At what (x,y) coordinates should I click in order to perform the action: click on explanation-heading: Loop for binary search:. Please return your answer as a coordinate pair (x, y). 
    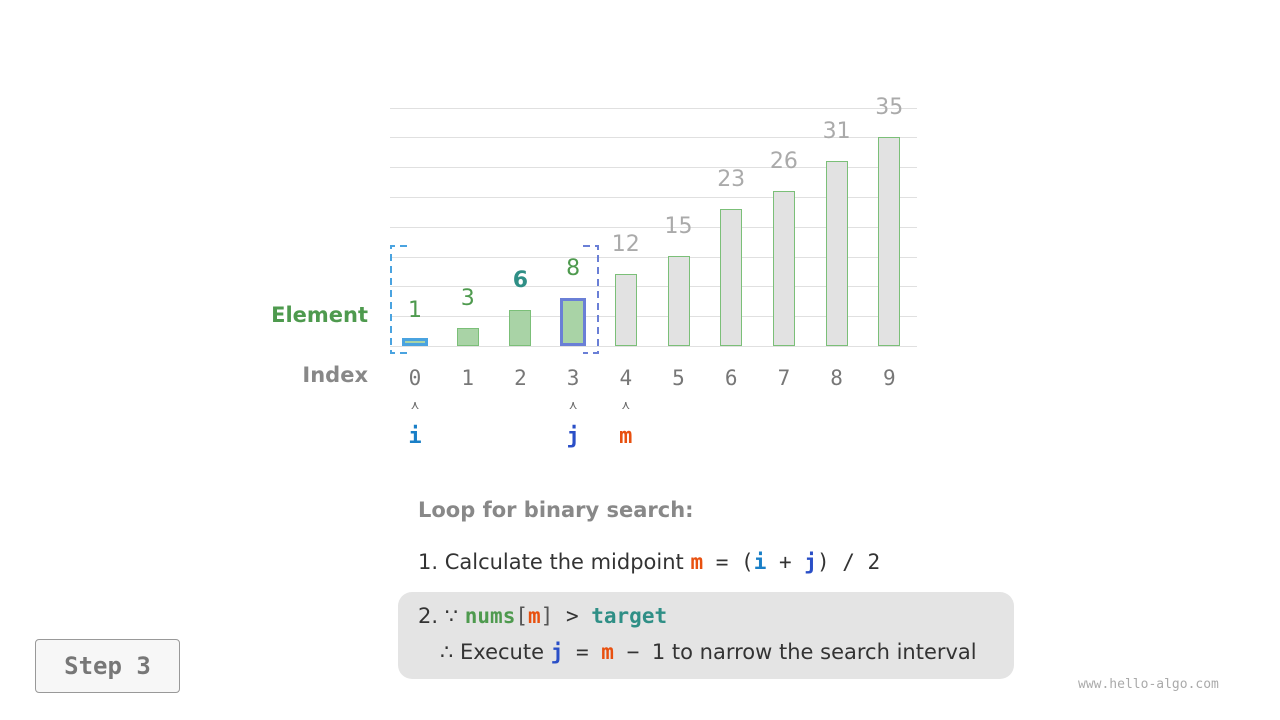
    Looking at the image, I should click on (556, 510).